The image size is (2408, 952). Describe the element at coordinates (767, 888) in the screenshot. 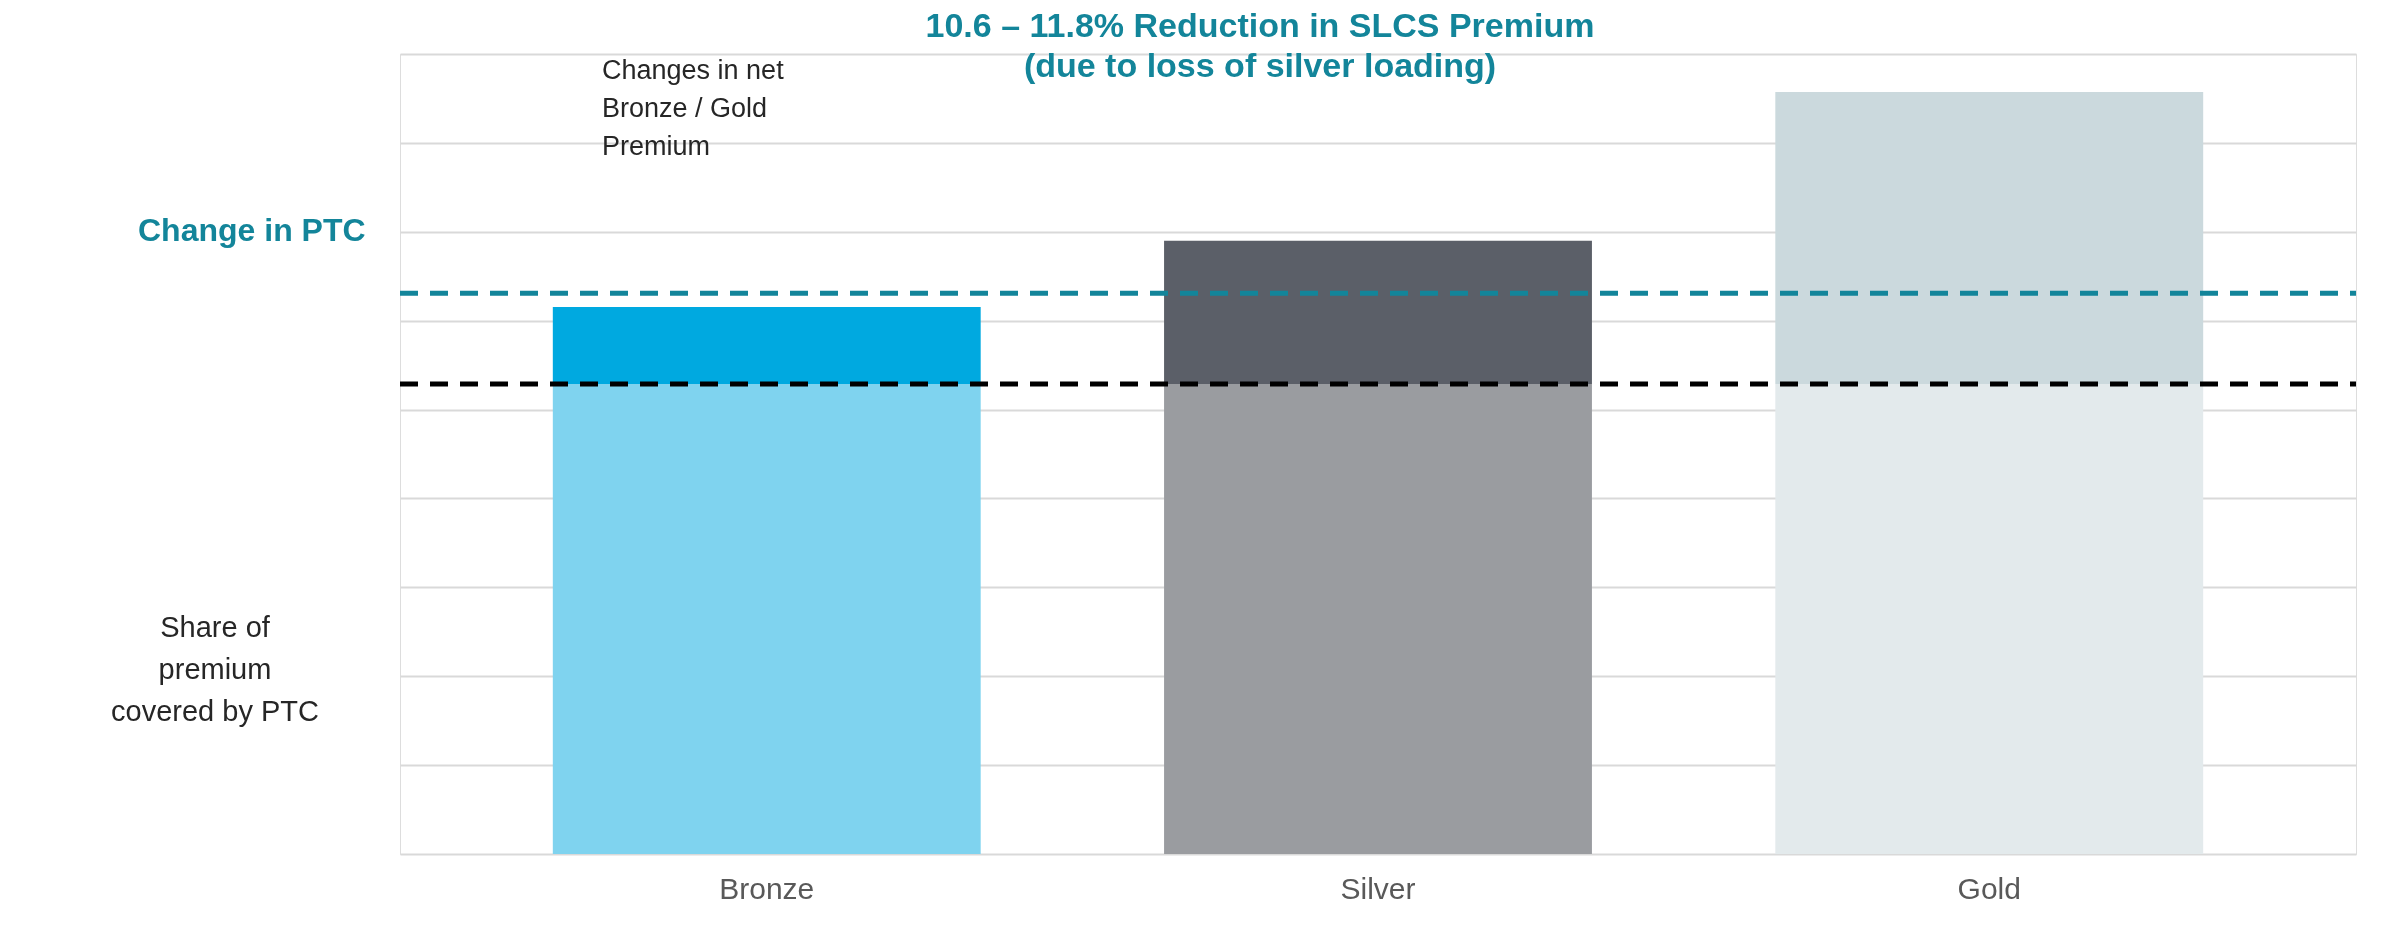

I see `x-tick-label: Bronze` at that location.